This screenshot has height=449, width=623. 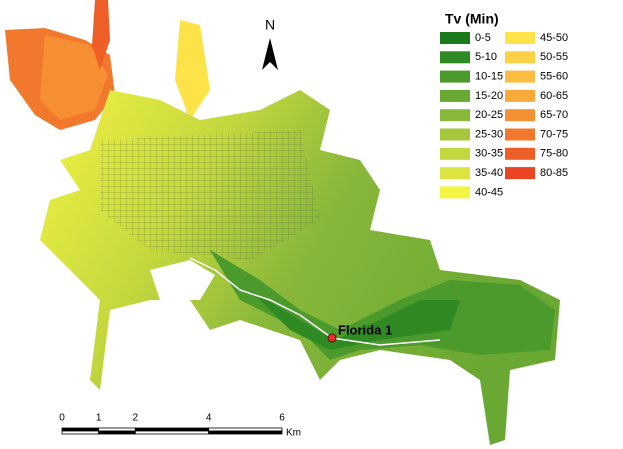 What do you see at coordinates (365, 329) in the screenshot?
I see `site-label: Florida 1` at bounding box center [365, 329].